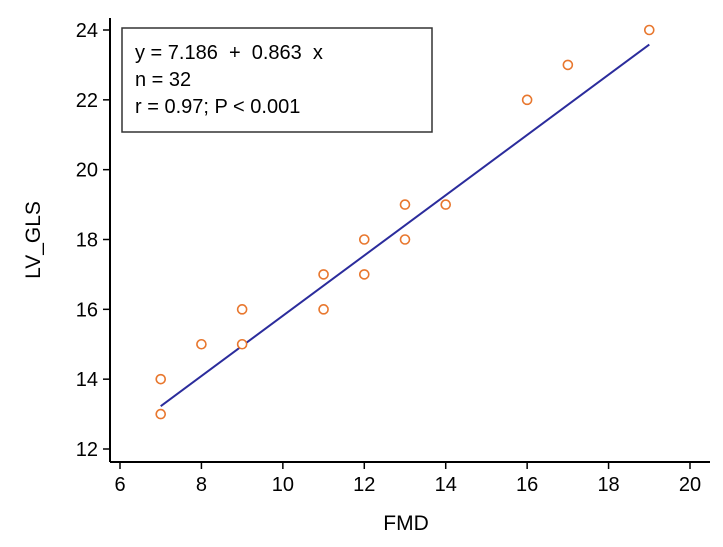  Describe the element at coordinates (119, 485) in the screenshot. I see `x-tick-label: 6` at that location.